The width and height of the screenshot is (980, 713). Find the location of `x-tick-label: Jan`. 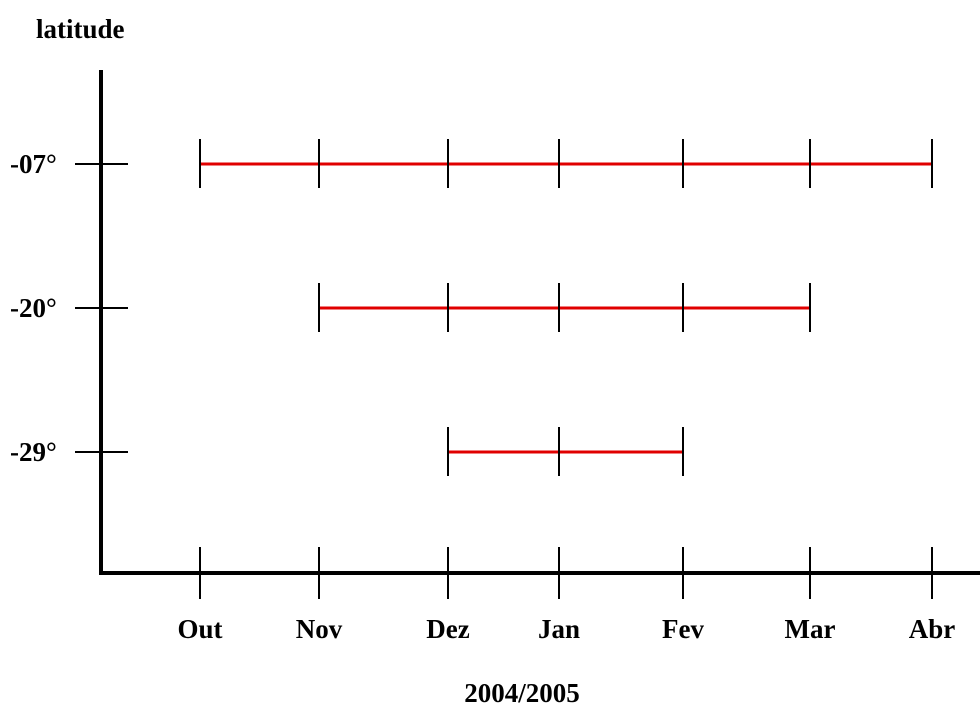

x-tick-label: Jan is located at coordinates (559, 629).